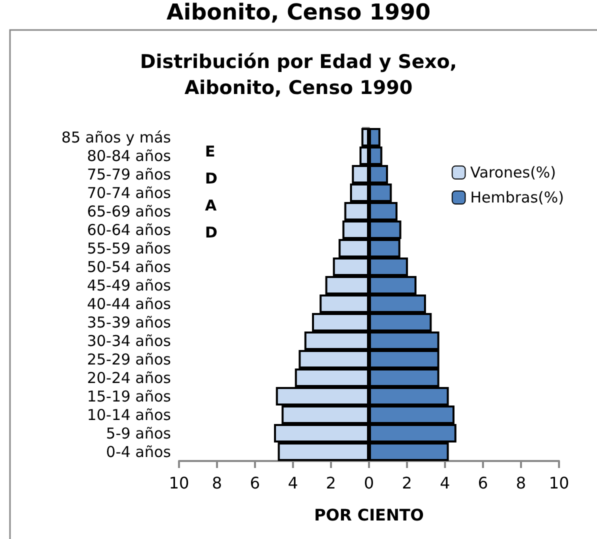 The width and height of the screenshot is (597, 539). What do you see at coordinates (298, 13) in the screenshot?
I see `text: Aibonito, Censo 1990` at bounding box center [298, 13].